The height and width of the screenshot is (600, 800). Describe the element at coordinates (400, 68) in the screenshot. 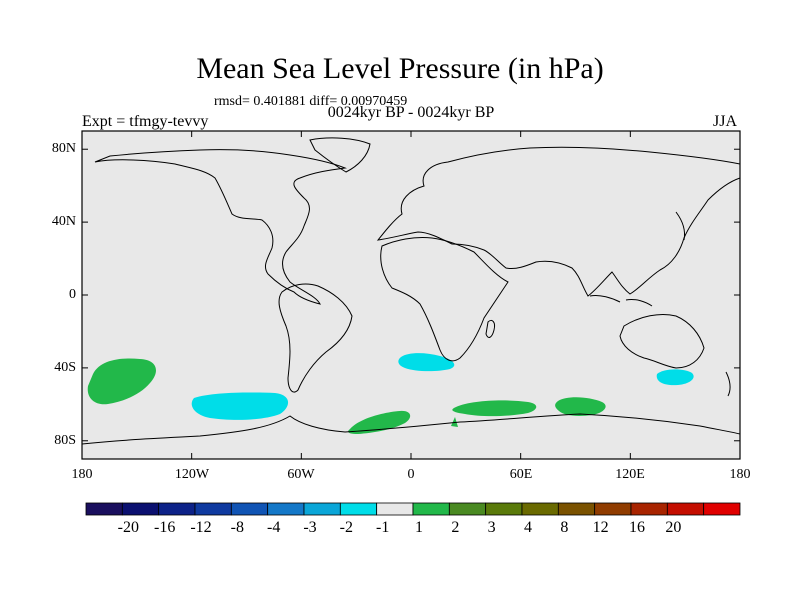

I see `plot-title: Mean Sea Level Pressure (in hPa)` at that location.